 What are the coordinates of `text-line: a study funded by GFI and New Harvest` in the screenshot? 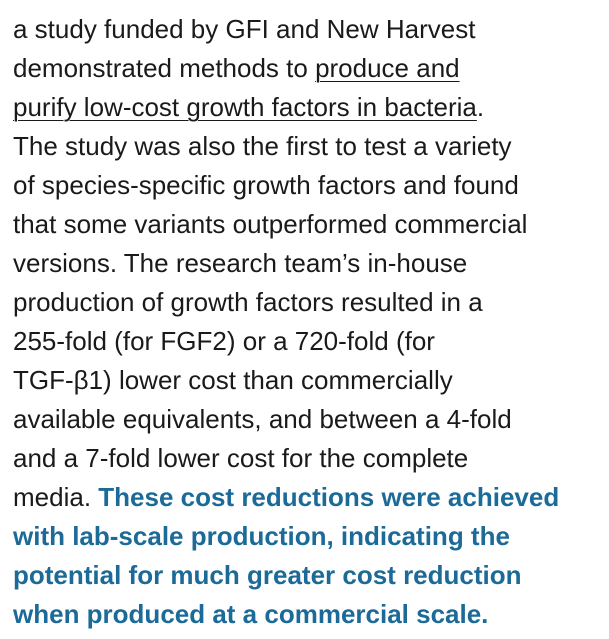 It's located at (286, 29).